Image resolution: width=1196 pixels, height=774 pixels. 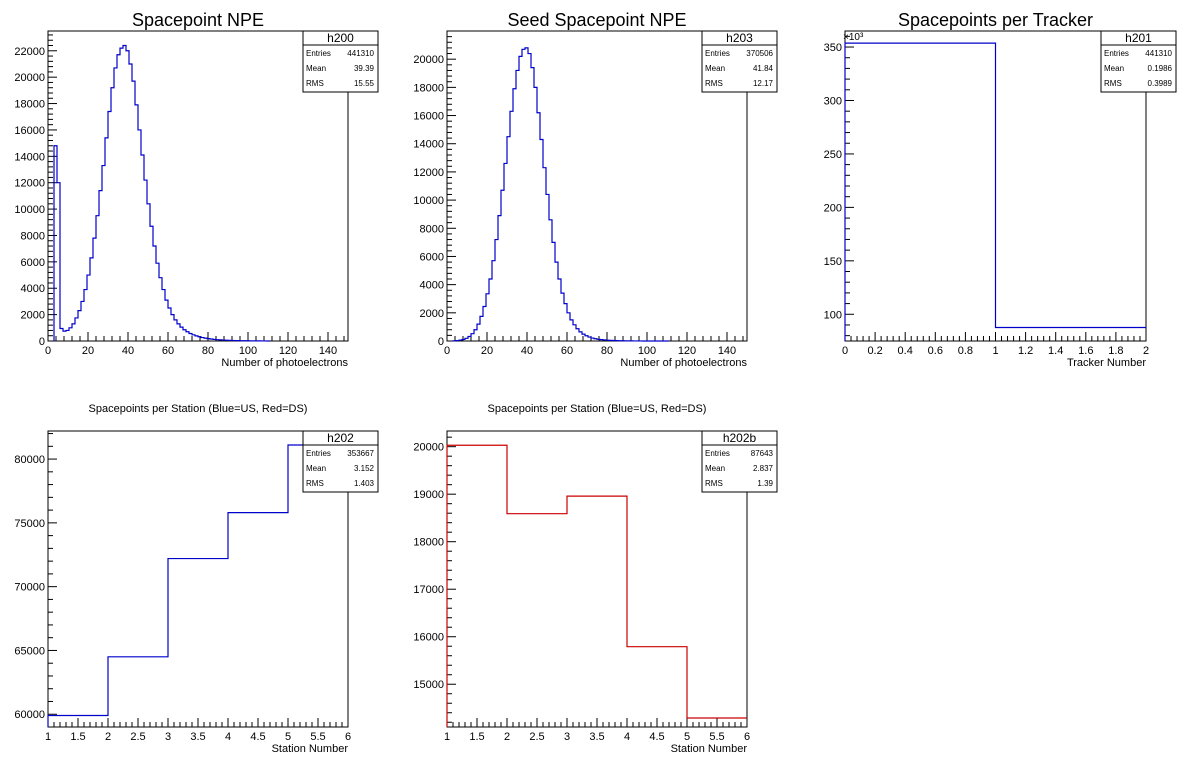 What do you see at coordinates (567, 737) in the screenshot?
I see `x-tick-label: 3` at bounding box center [567, 737].